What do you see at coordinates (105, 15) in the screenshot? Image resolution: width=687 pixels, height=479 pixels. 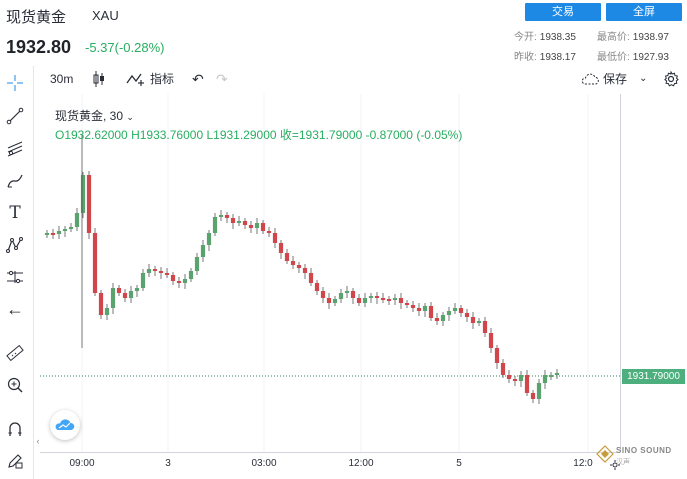 I see `instrument-symbol: XAU` at bounding box center [105, 15].